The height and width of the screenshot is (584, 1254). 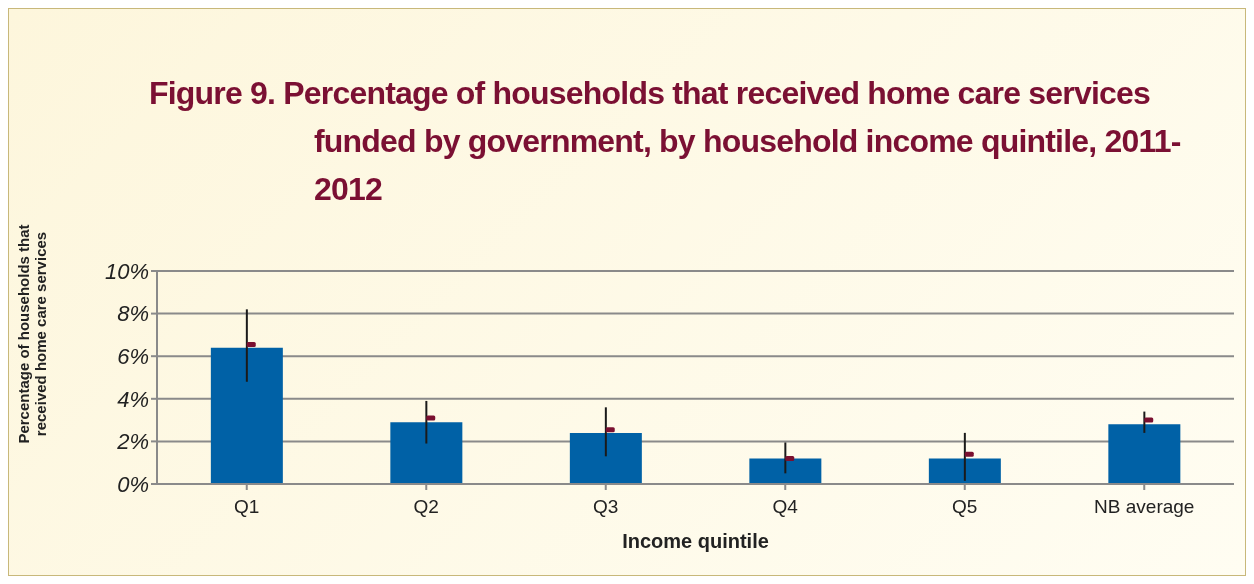 I want to click on x-tick-label: Q4, so click(x=785, y=507).